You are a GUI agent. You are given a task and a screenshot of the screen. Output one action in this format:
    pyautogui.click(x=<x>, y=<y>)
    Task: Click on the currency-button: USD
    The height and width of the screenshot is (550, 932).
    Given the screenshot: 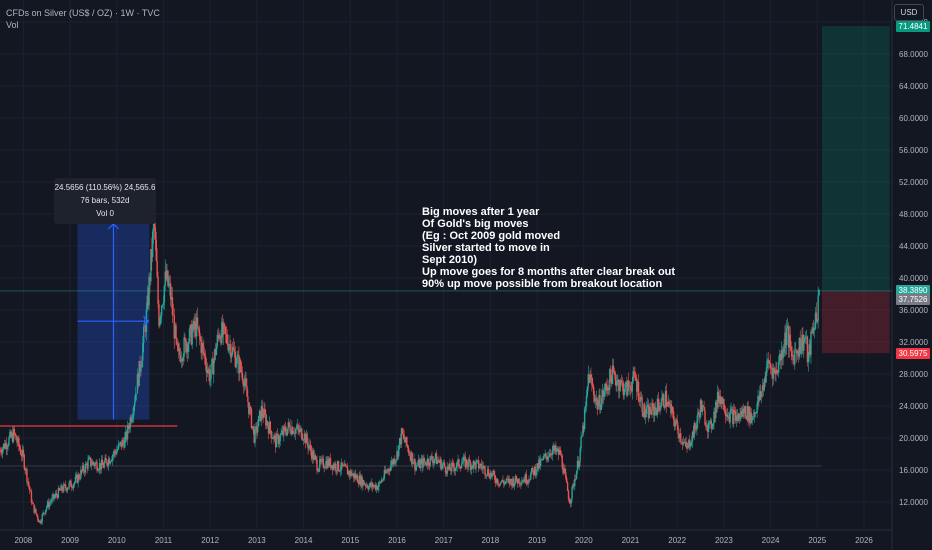 What is the action you would take?
    pyautogui.click(x=909, y=12)
    